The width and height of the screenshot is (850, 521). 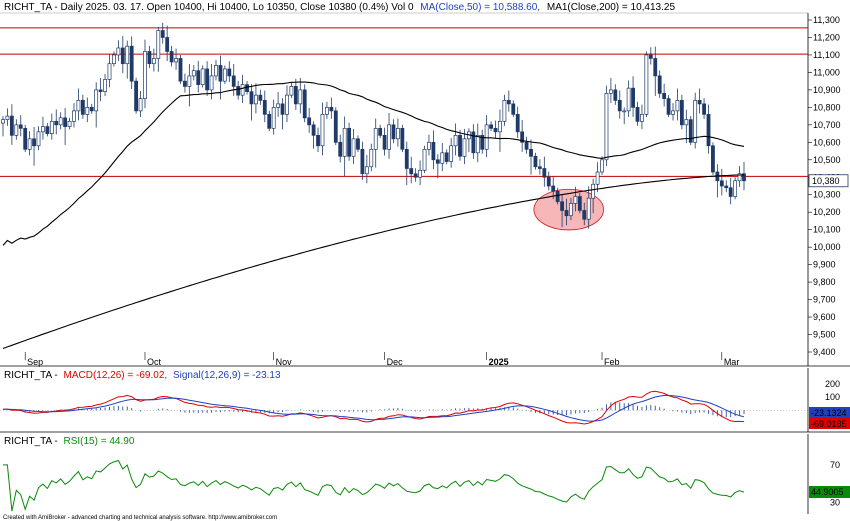 What do you see at coordinates (227, 375) in the screenshot?
I see `macd-header-signal: Signal(12,26,9) = -23.13` at bounding box center [227, 375].